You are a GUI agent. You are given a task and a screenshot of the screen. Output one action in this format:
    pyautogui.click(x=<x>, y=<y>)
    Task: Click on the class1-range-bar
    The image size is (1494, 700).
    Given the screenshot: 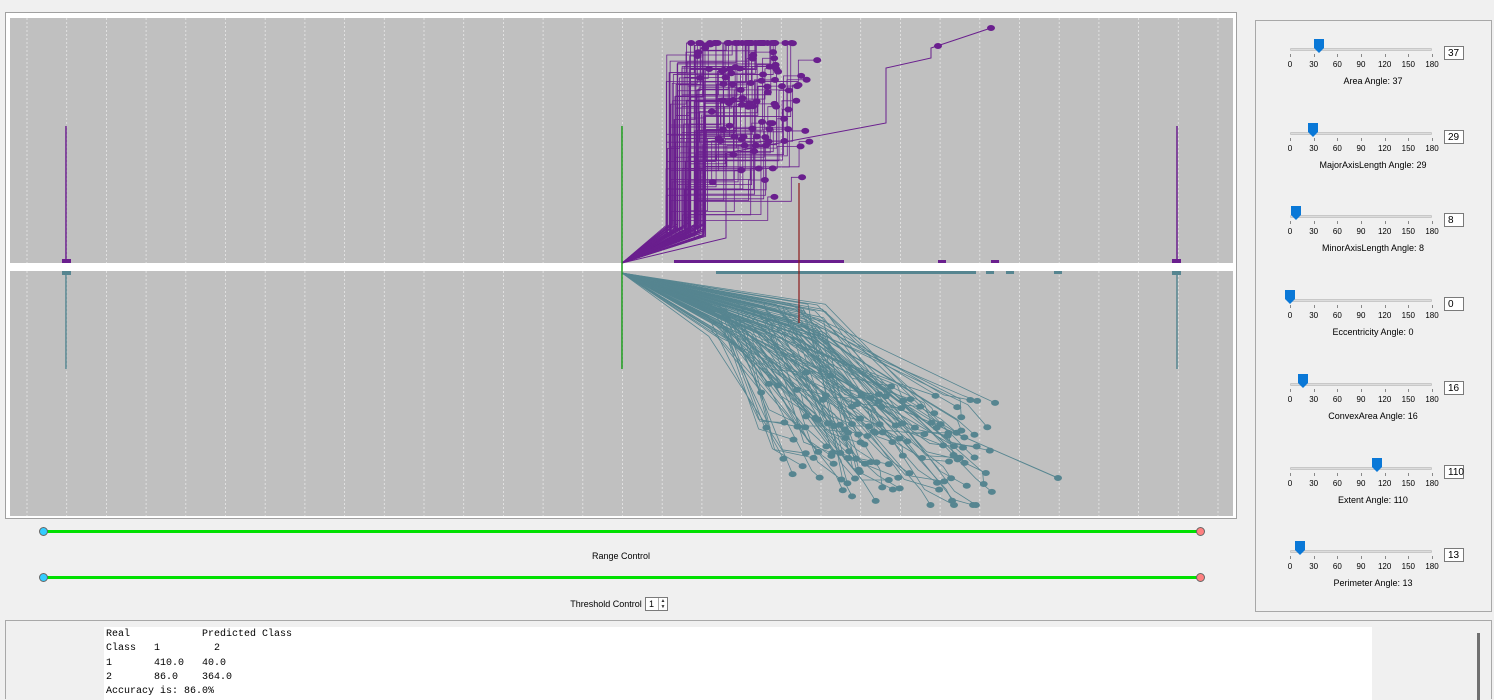 What is the action you would take?
    pyautogui.click(x=759, y=261)
    